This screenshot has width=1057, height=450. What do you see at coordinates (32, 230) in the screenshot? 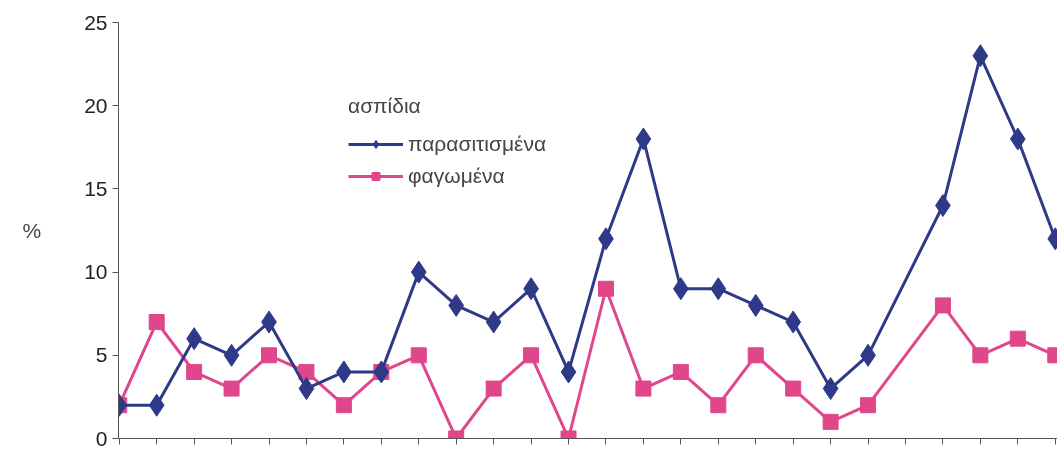
I see `y-axis-title: %` at bounding box center [32, 230].